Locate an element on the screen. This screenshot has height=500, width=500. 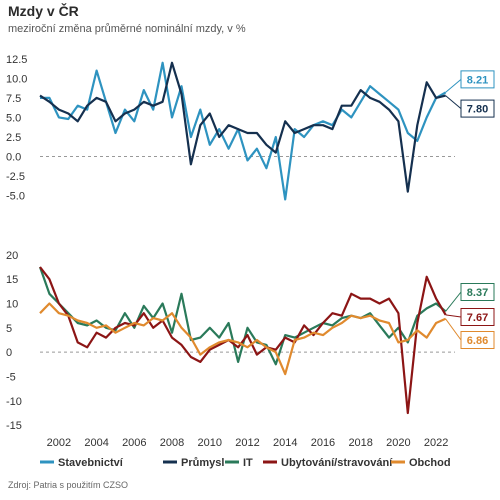
x-tick-label: 2010 is located at coordinates (210, 443).